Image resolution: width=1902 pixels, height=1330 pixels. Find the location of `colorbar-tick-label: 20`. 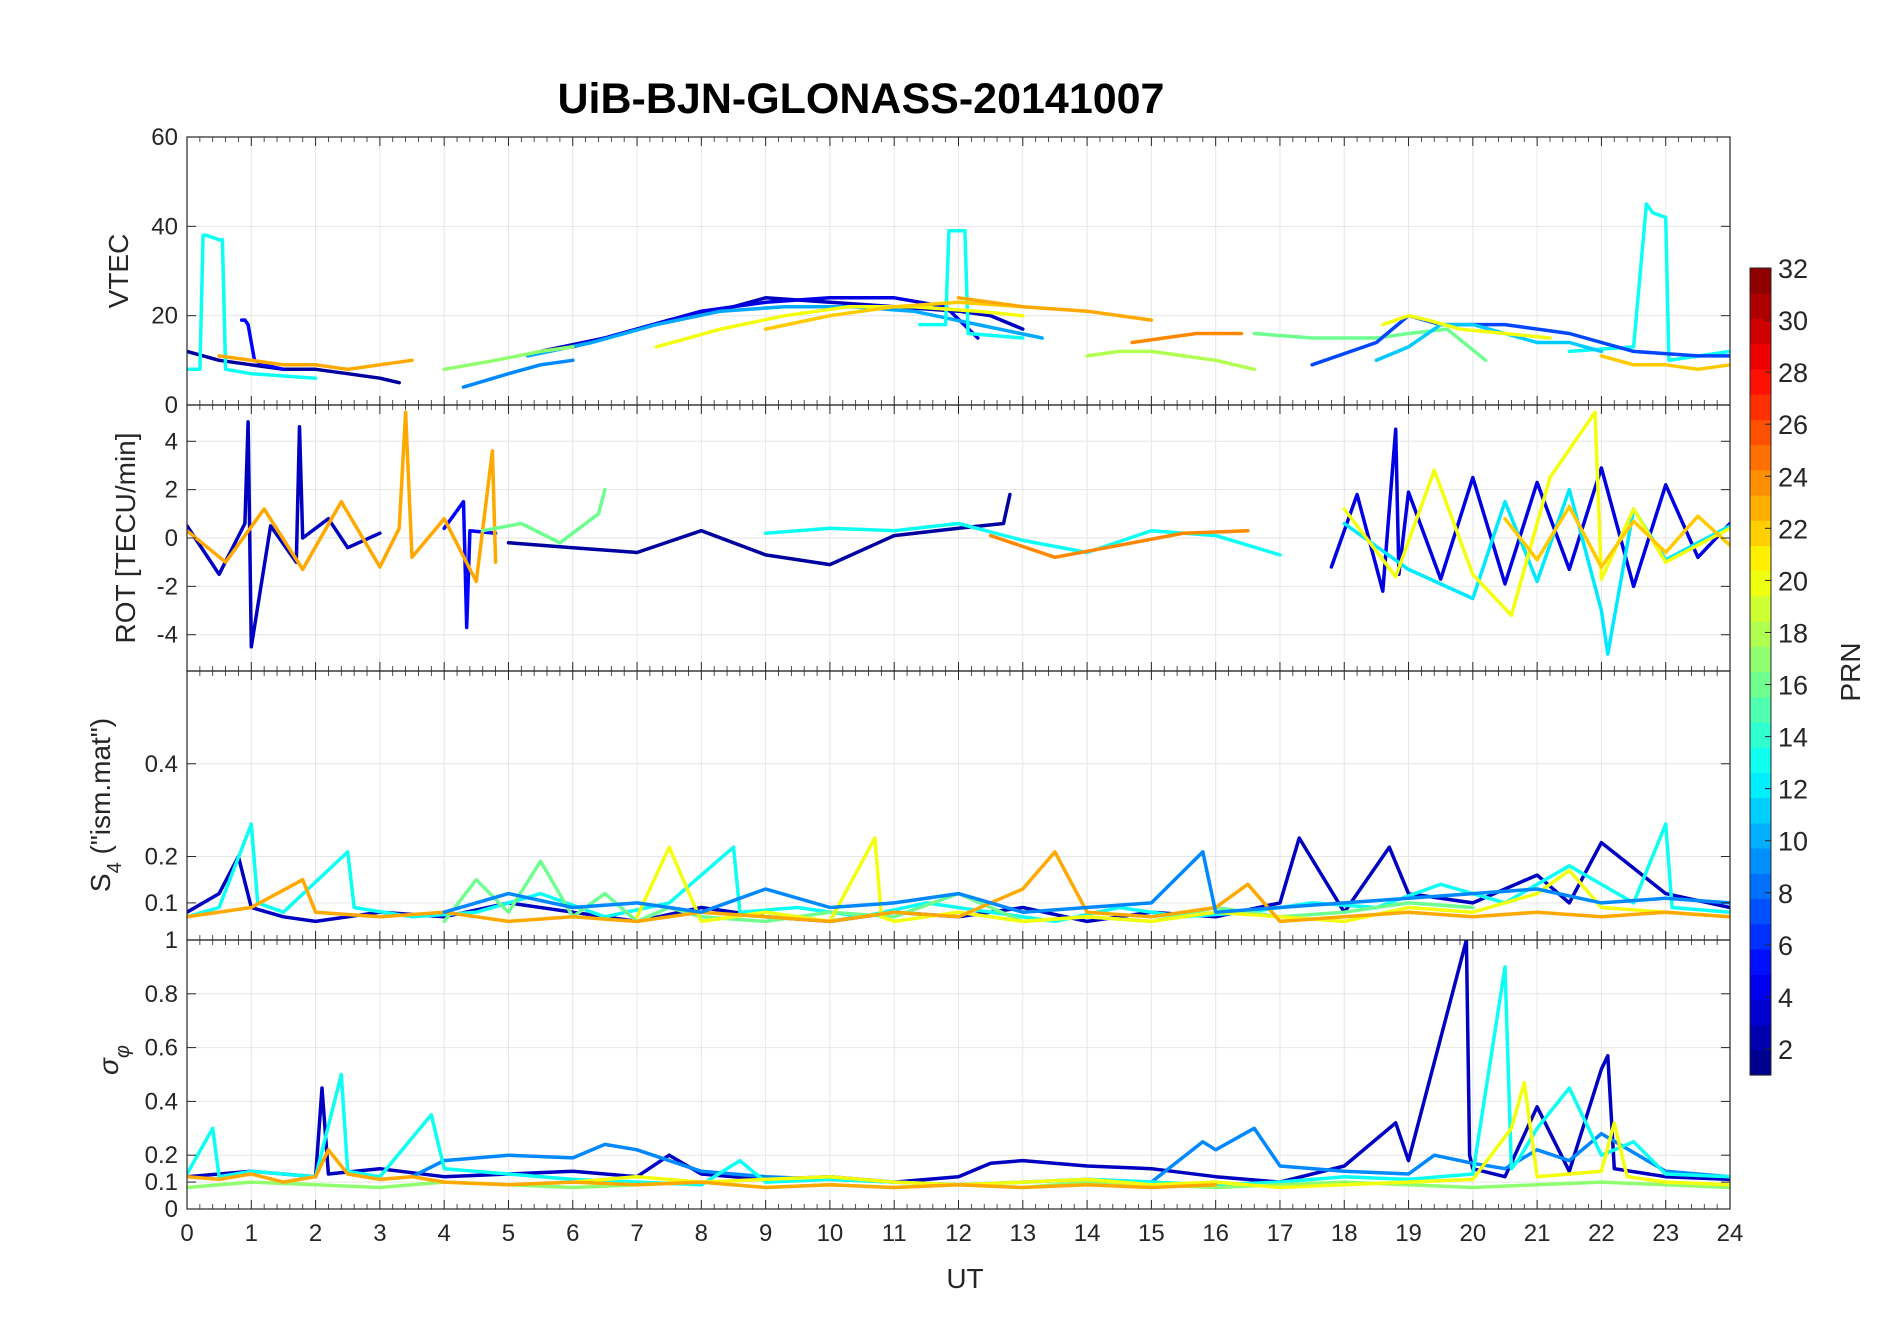

colorbar-tick-label: 20 is located at coordinates (1793, 581).